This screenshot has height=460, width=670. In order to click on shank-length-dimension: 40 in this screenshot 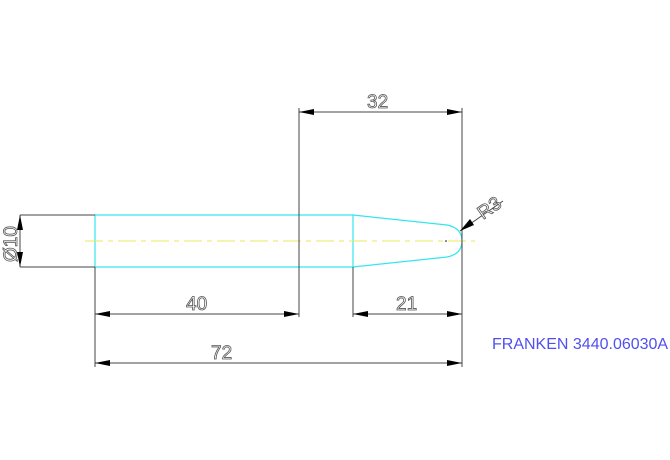, I will do `click(197, 305)`.